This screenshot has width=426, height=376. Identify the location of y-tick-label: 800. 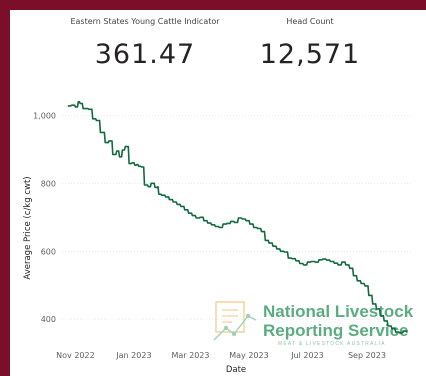
(48, 183).